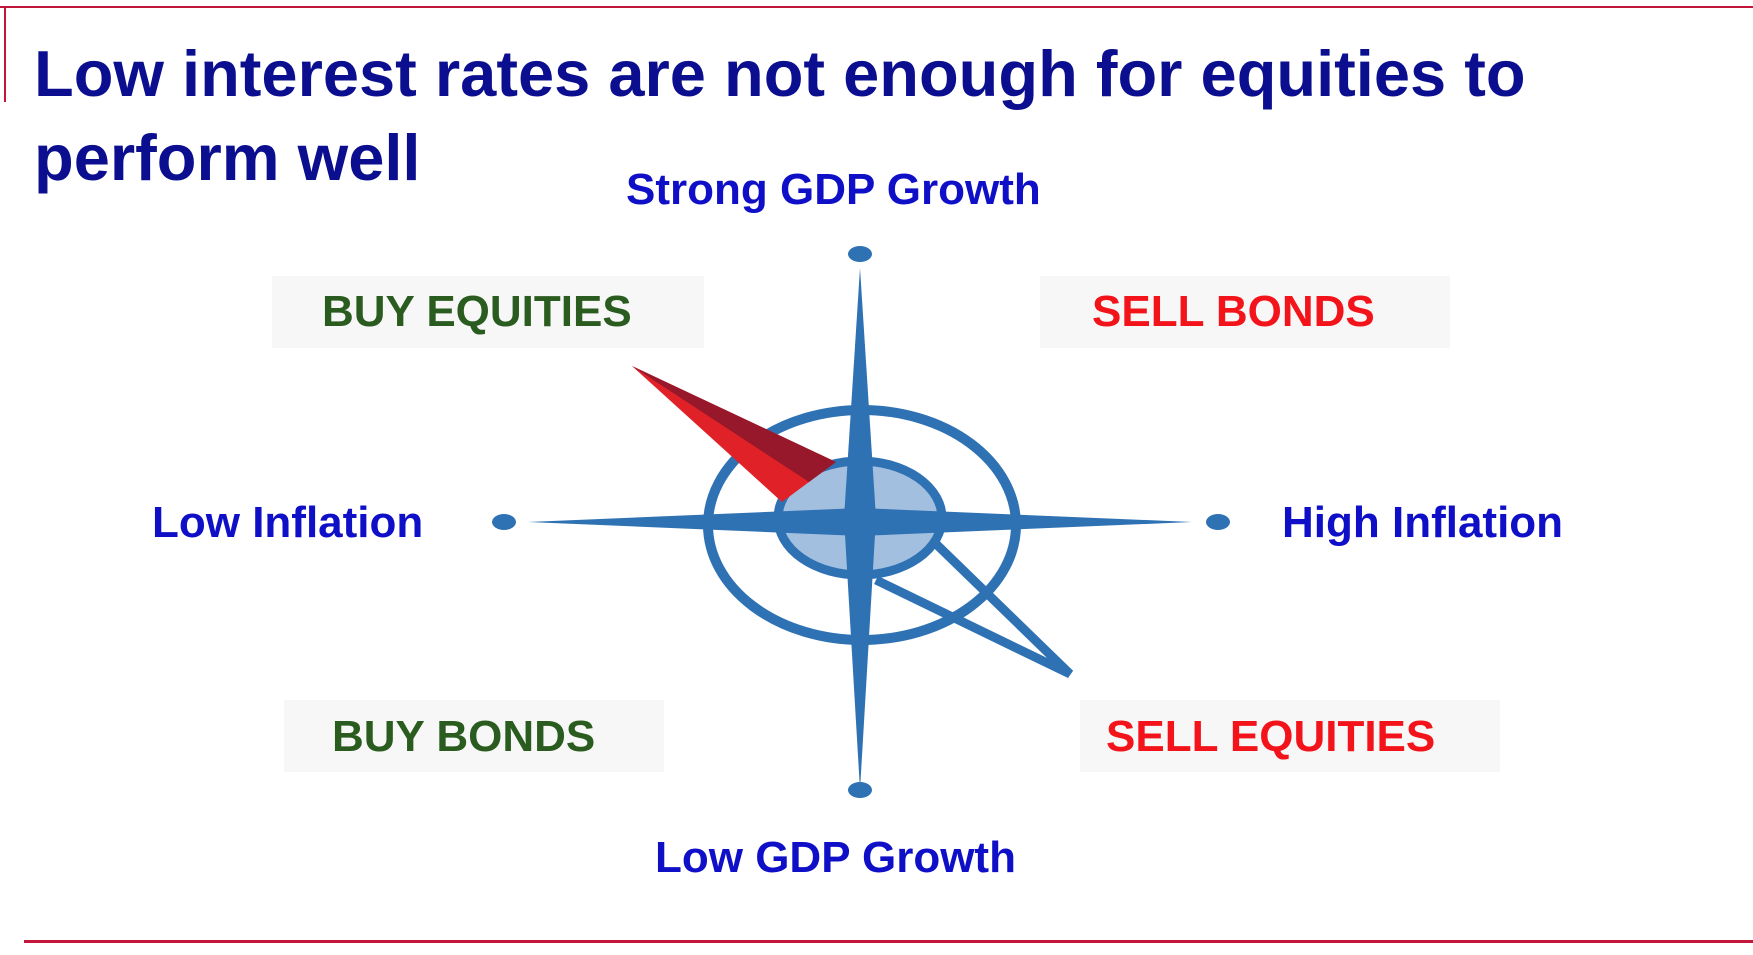  Describe the element at coordinates (1218, 522) in the screenshot. I see `compass-dot-east` at that location.